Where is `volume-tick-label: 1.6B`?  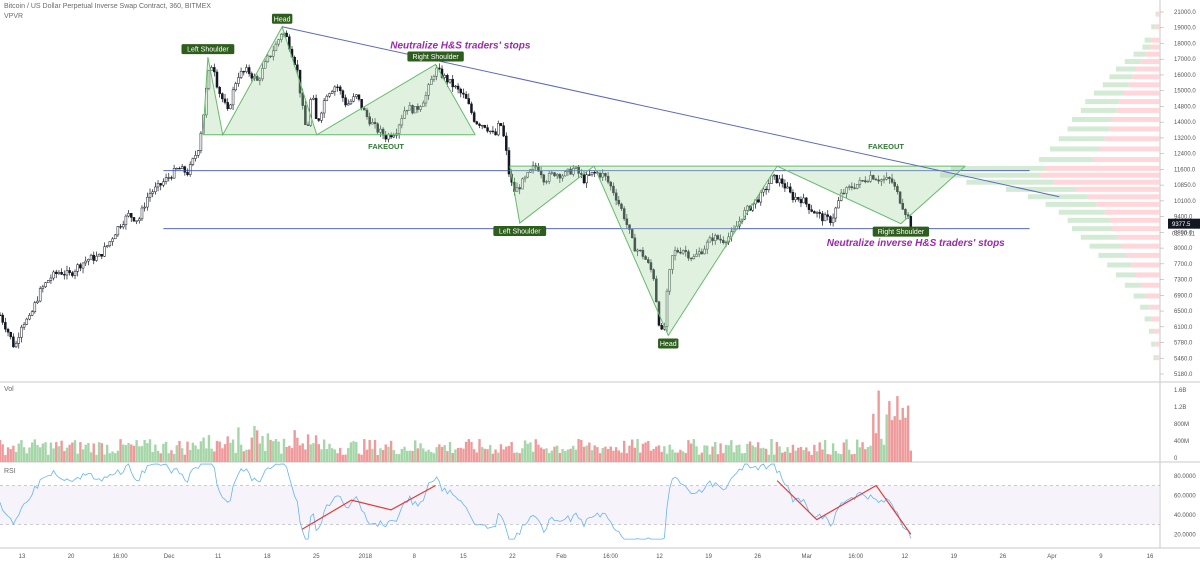 volume-tick-label: 1.6B is located at coordinates (1180, 391).